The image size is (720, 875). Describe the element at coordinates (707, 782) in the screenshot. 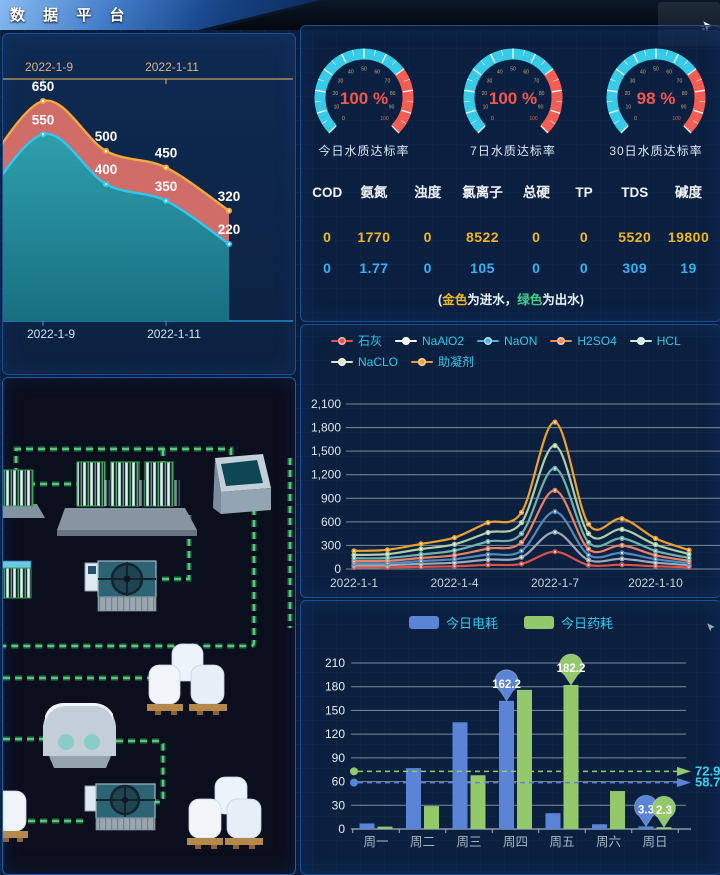

I see `svg-text: 58.74` at that location.